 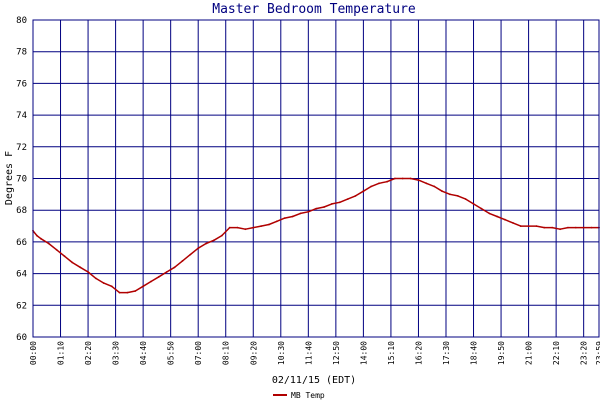 What do you see at coordinates (21, 275) in the screenshot?
I see `y-tick-label: 64` at bounding box center [21, 275].